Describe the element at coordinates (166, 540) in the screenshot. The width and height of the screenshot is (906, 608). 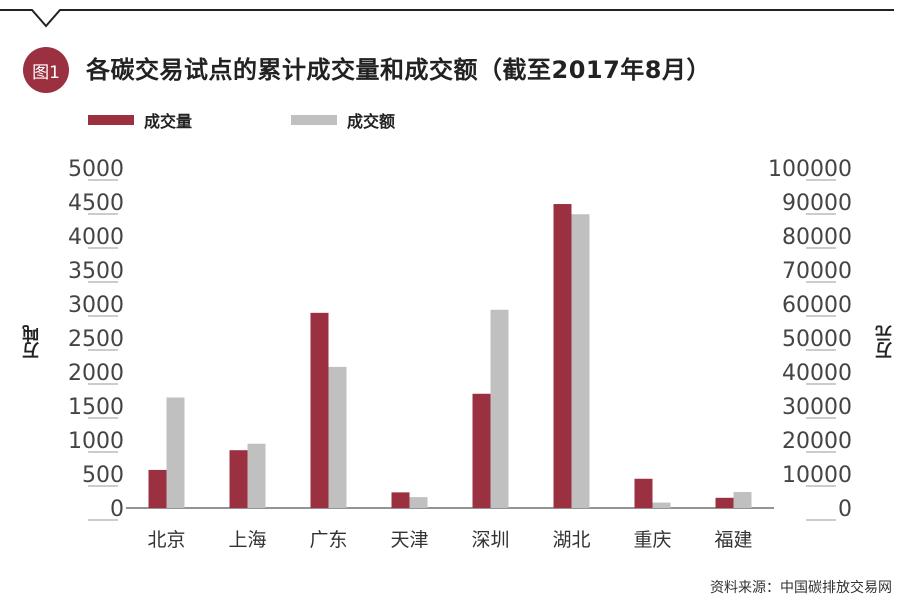
I see `x-tick-label: 北京` at that location.